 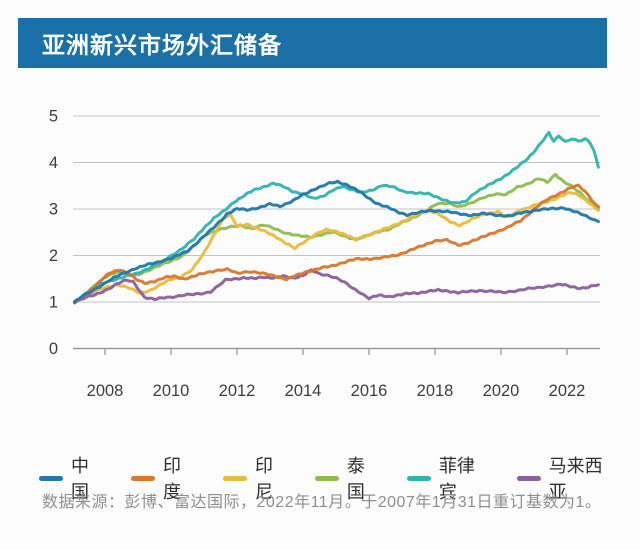 What do you see at coordinates (237, 391) in the screenshot?
I see `x-tick-label: 2012` at bounding box center [237, 391].